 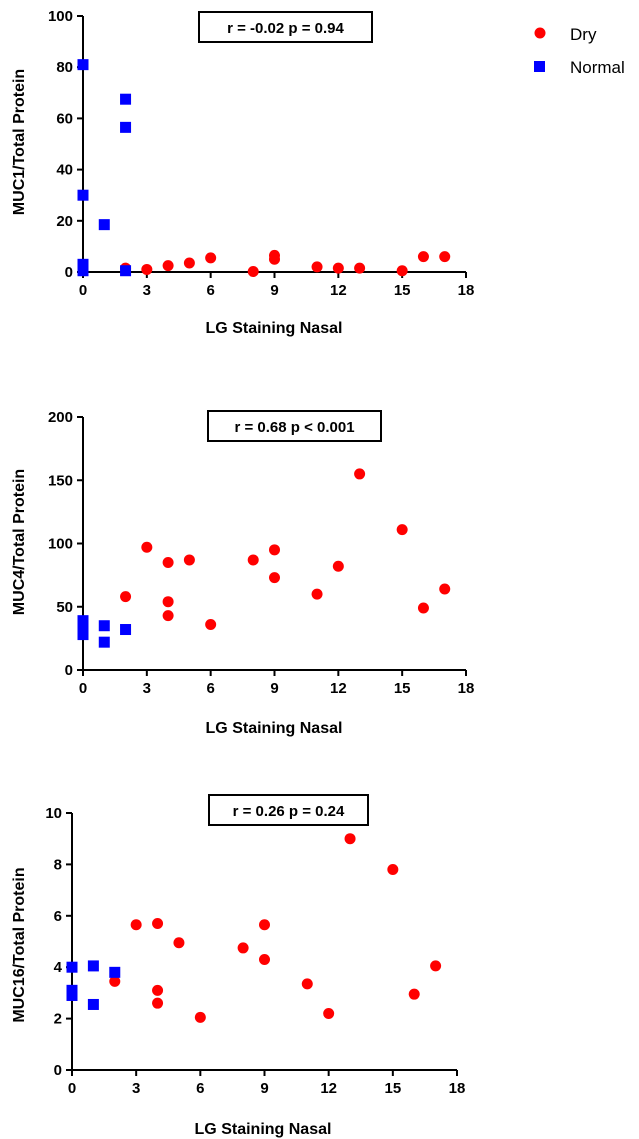 I want to click on stat-annotation-text: r = -0.02 p = 0.94, so click(x=285, y=28).